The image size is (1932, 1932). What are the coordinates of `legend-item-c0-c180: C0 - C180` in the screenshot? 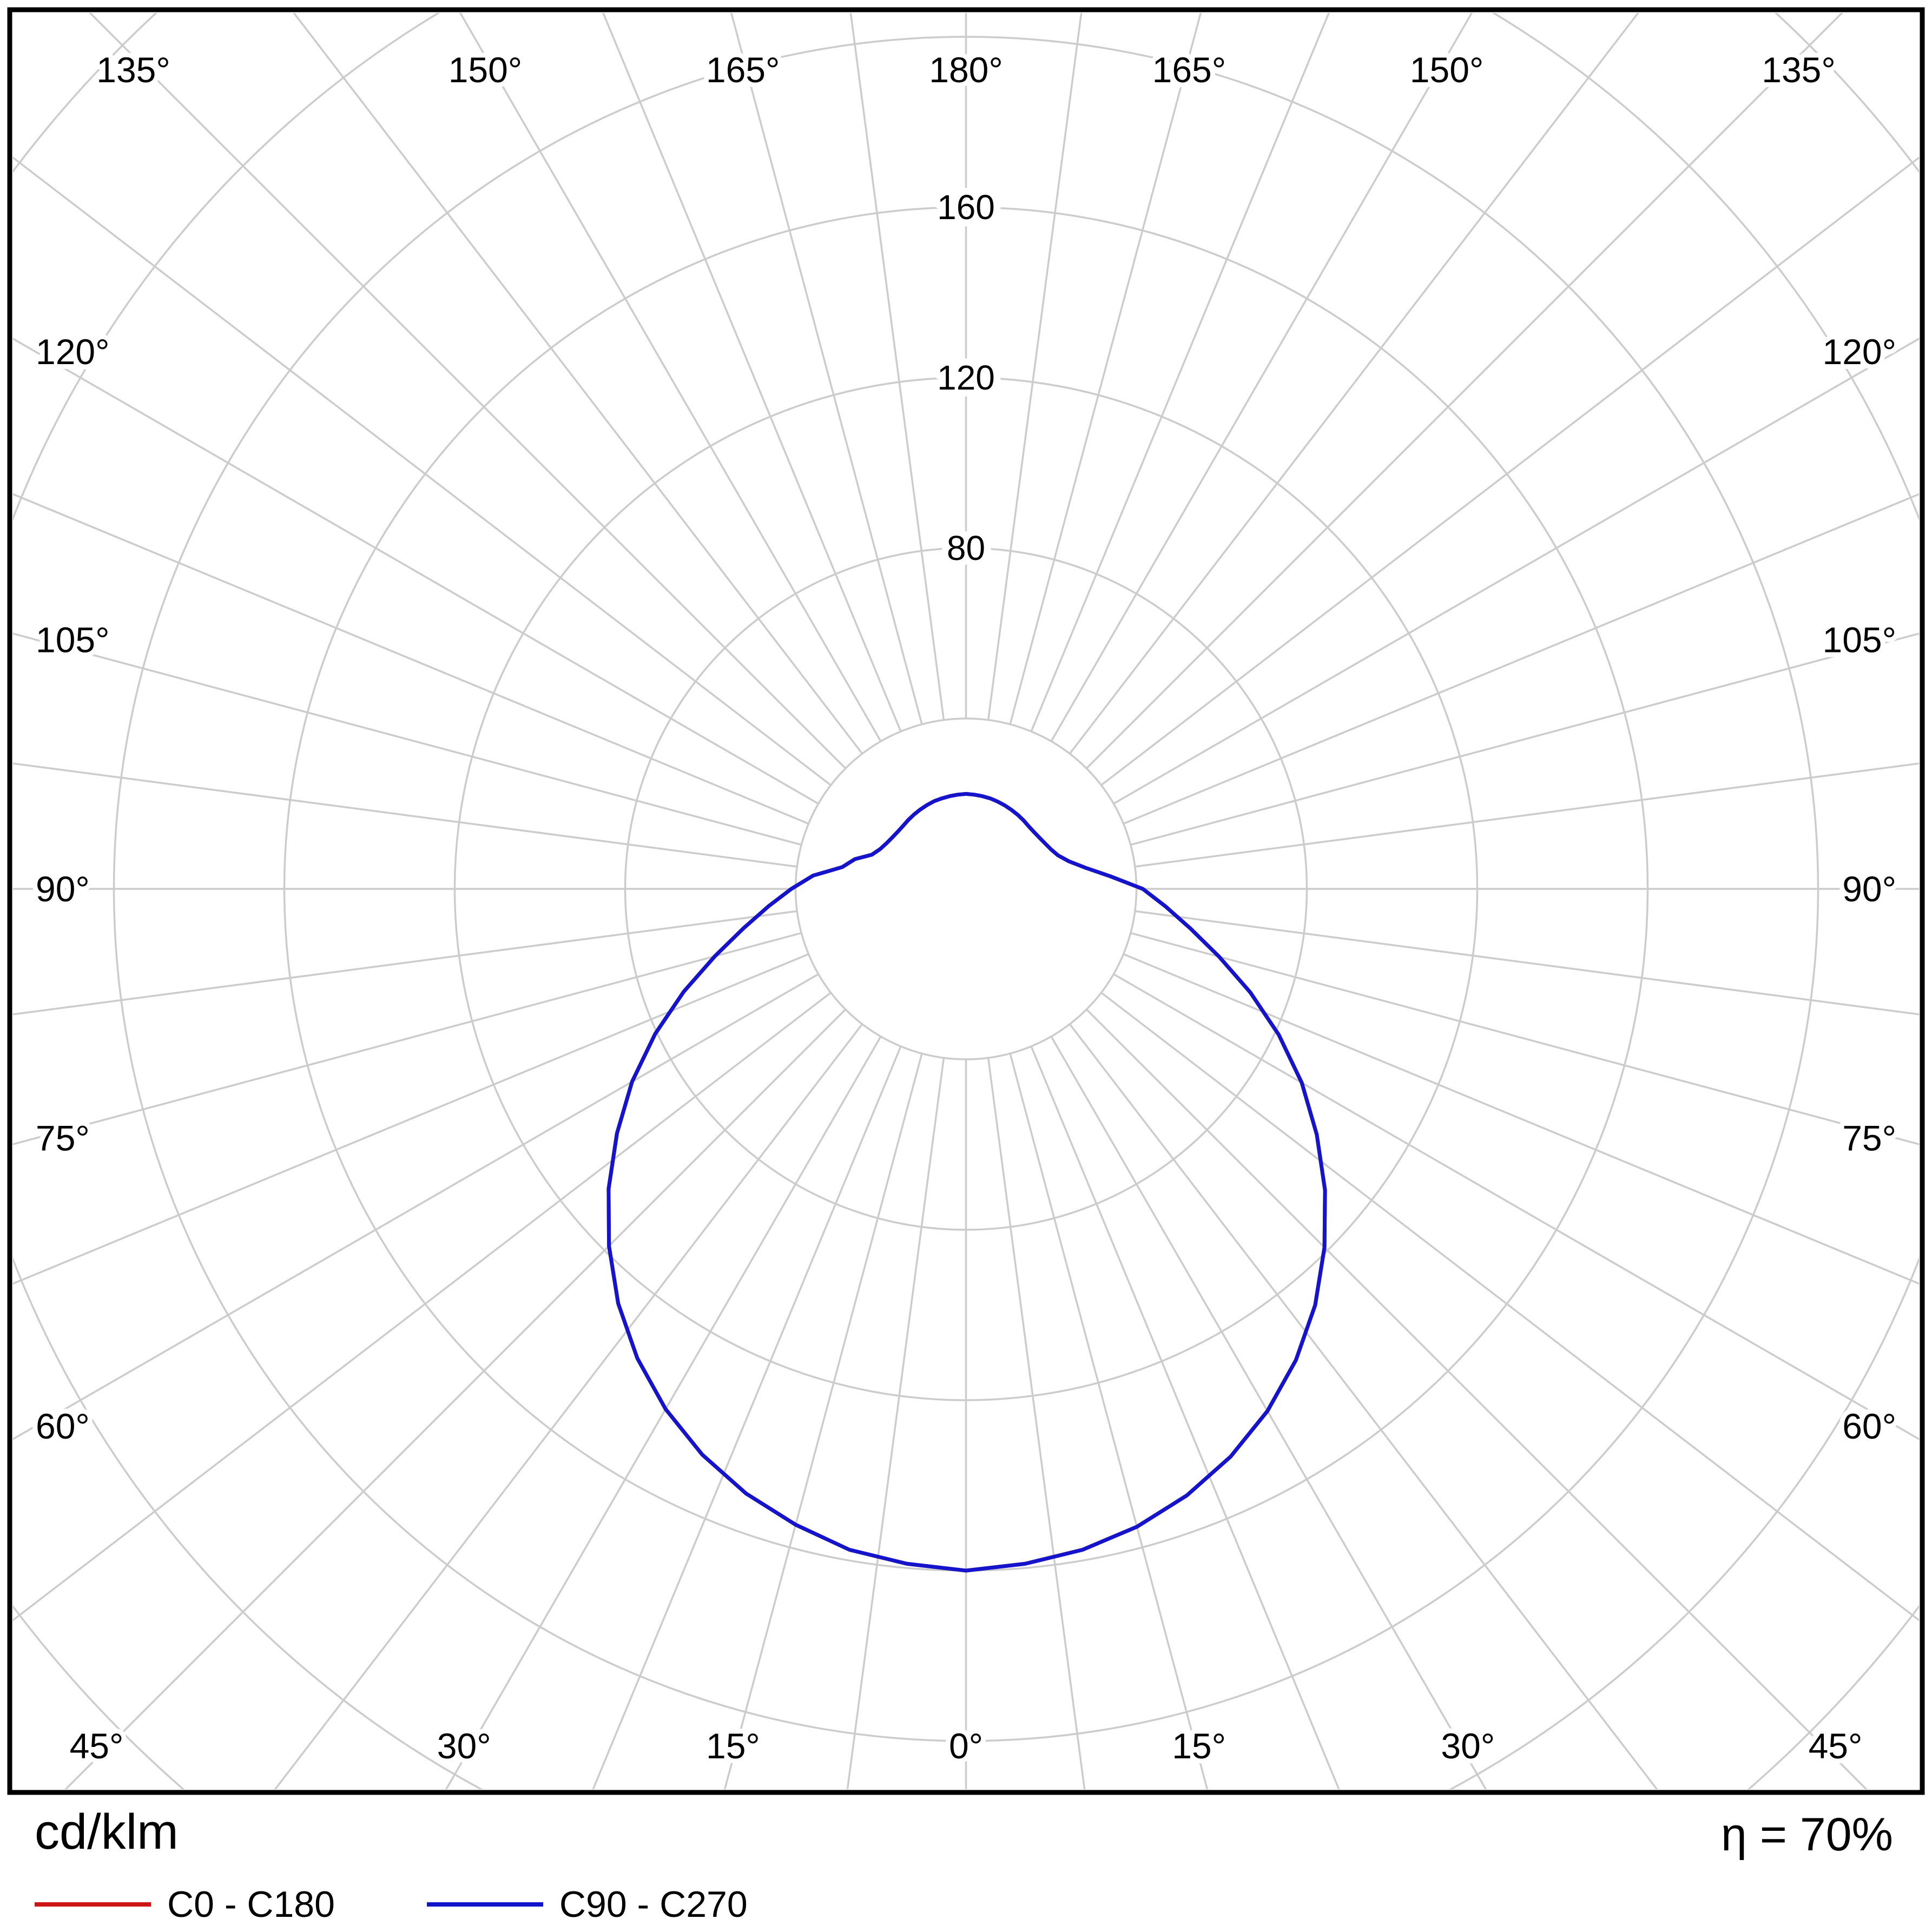 It's located at (185, 1905).